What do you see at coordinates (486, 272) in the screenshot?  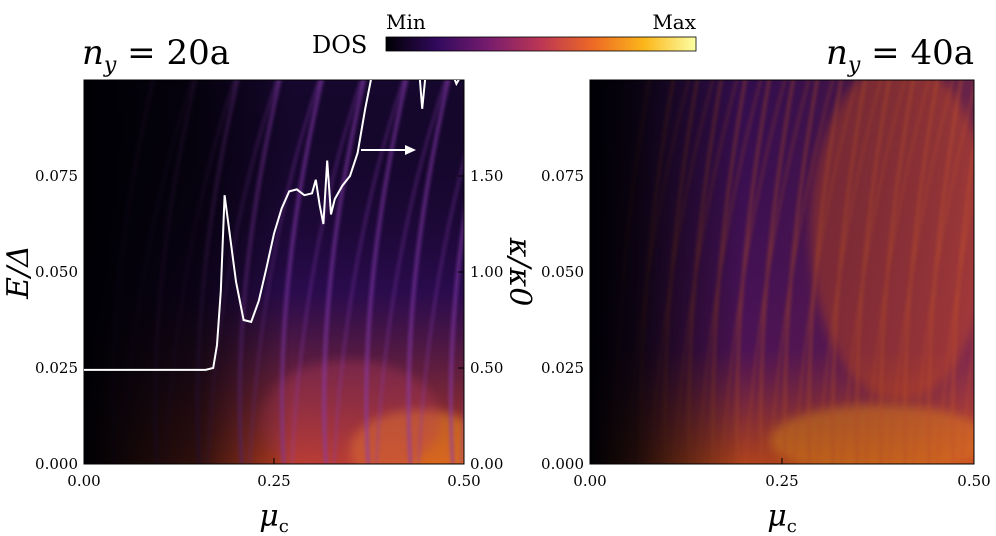 I see `secondary-y-tick-label: 1.00` at bounding box center [486, 272].